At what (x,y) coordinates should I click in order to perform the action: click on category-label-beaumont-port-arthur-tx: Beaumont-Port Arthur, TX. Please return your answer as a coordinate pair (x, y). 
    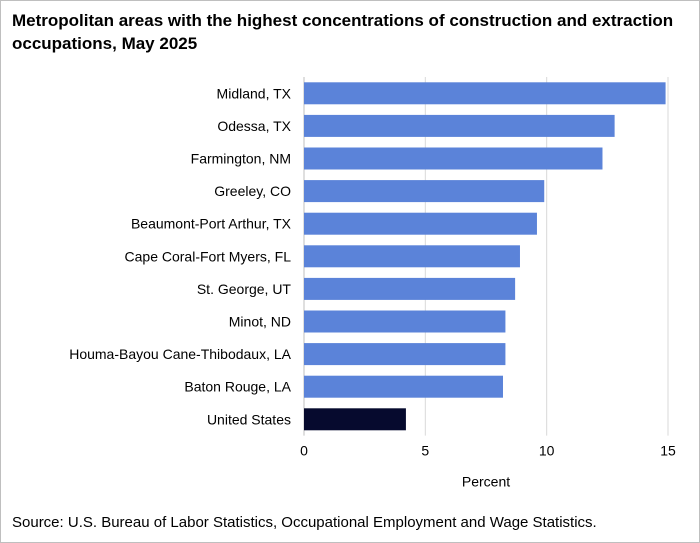
    Looking at the image, I should click on (211, 224).